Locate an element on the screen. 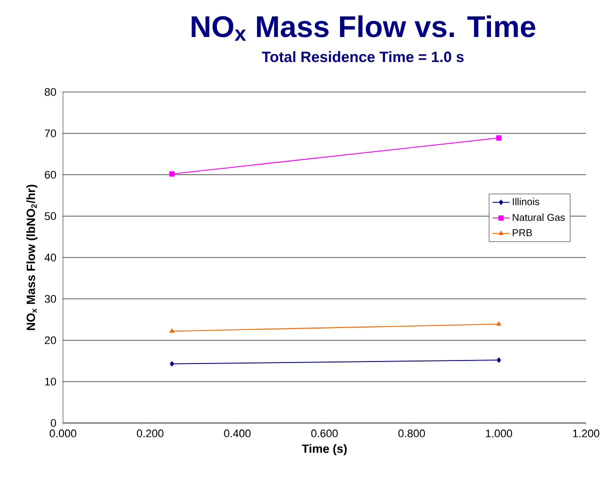 The height and width of the screenshot is (477, 604). y-tick-label: 10 is located at coordinates (50, 382).